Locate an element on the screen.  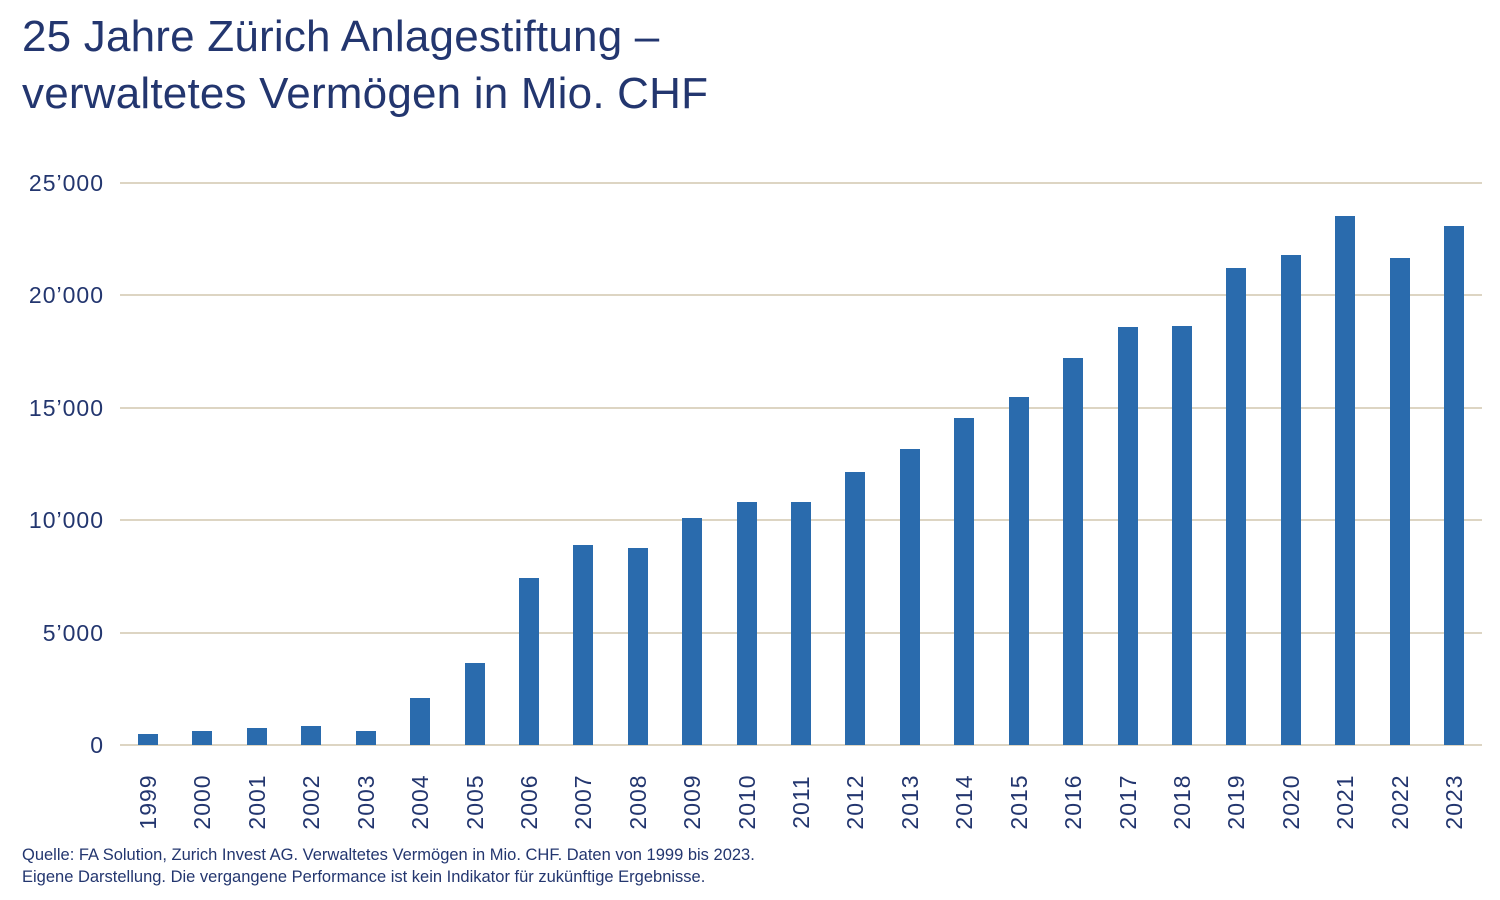
y-axis-tick-label-0: 0 is located at coordinates (97, 745).